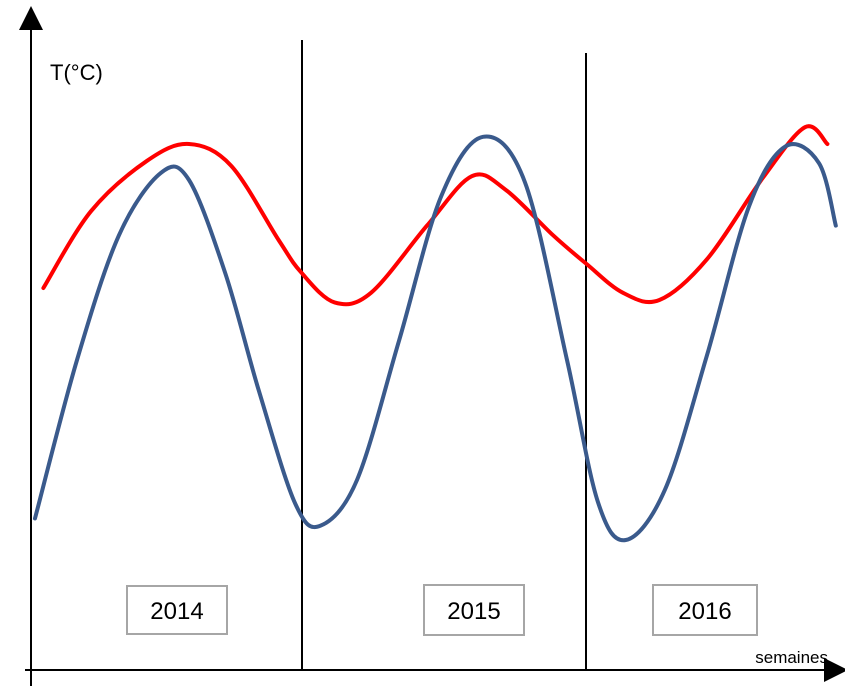 The image size is (845, 686). Describe the element at coordinates (791, 657) in the screenshot. I see `x-axis-label: semaines` at that location.